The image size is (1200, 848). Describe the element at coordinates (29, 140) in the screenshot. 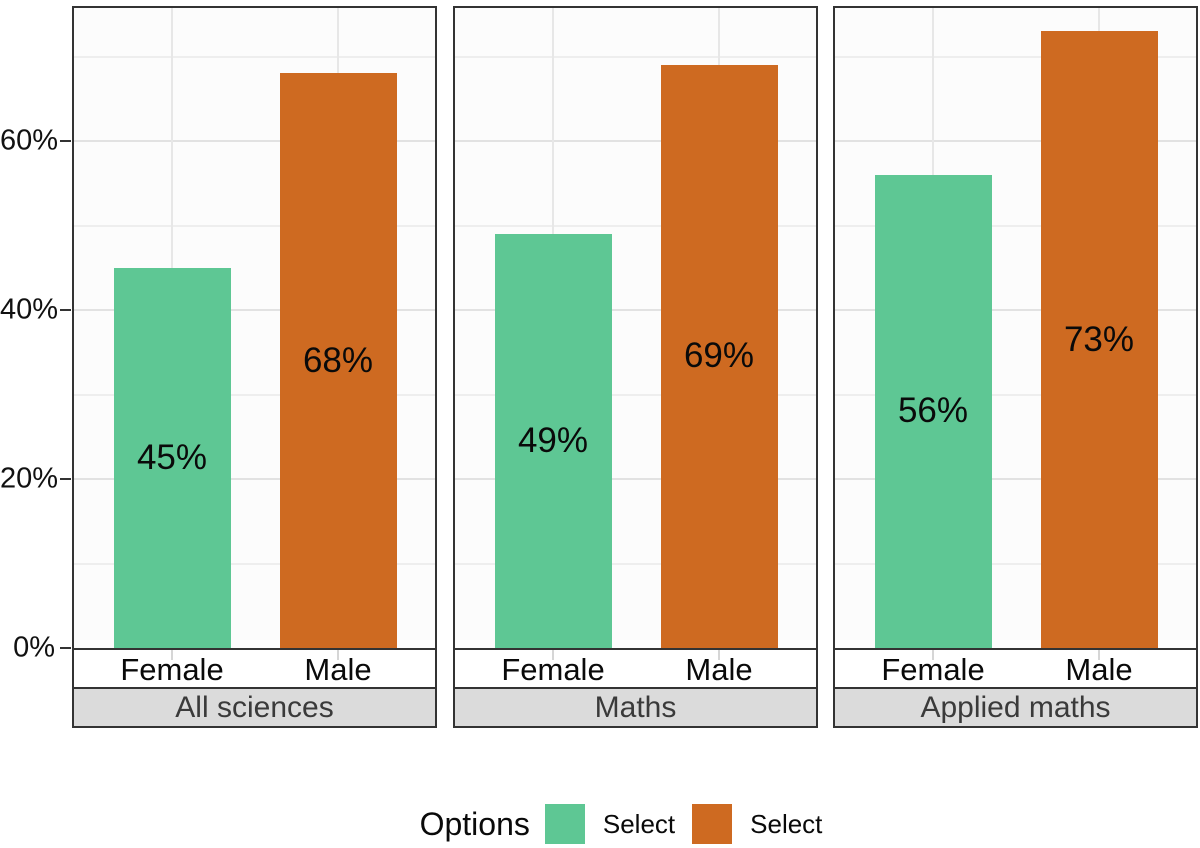

I see `y-axis-tick-label: 60%` at that location.